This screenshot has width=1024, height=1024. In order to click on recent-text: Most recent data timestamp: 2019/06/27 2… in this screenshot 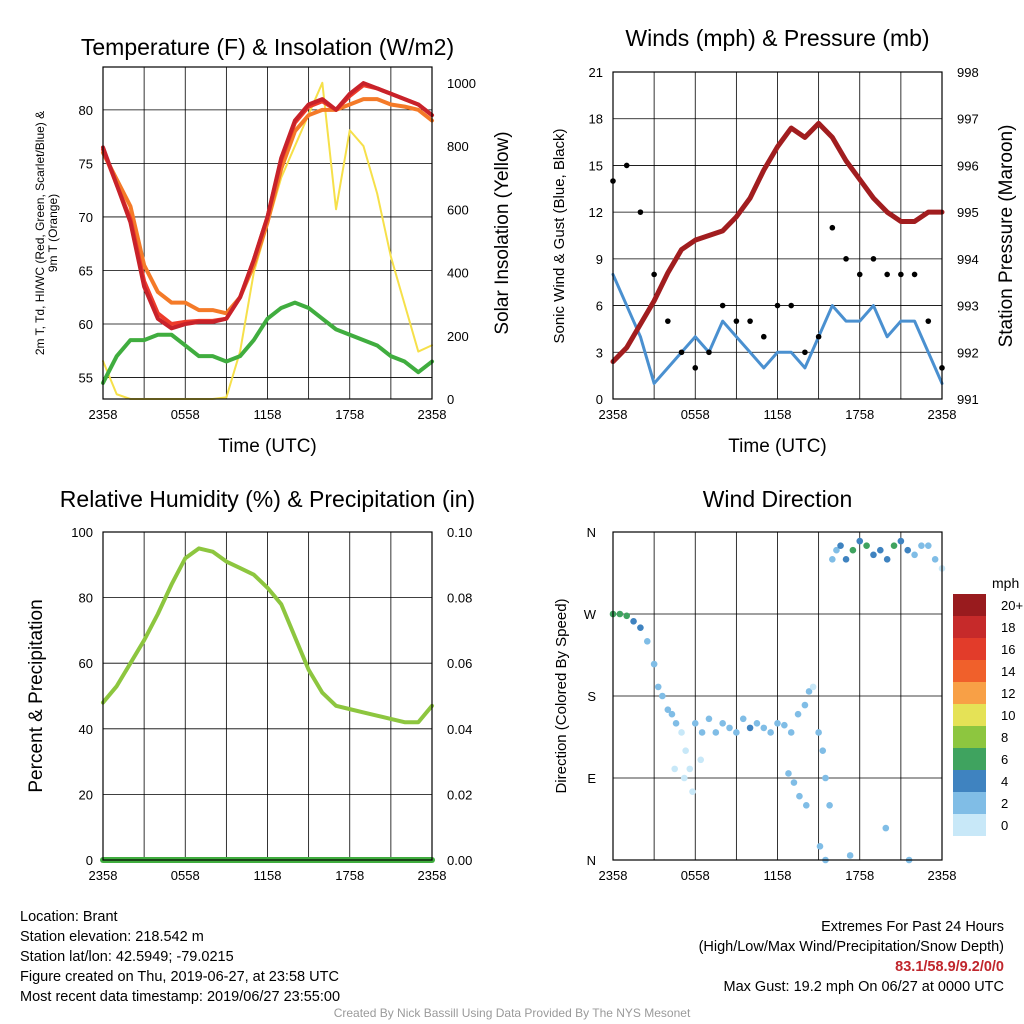, I will do `click(180, 997)`.